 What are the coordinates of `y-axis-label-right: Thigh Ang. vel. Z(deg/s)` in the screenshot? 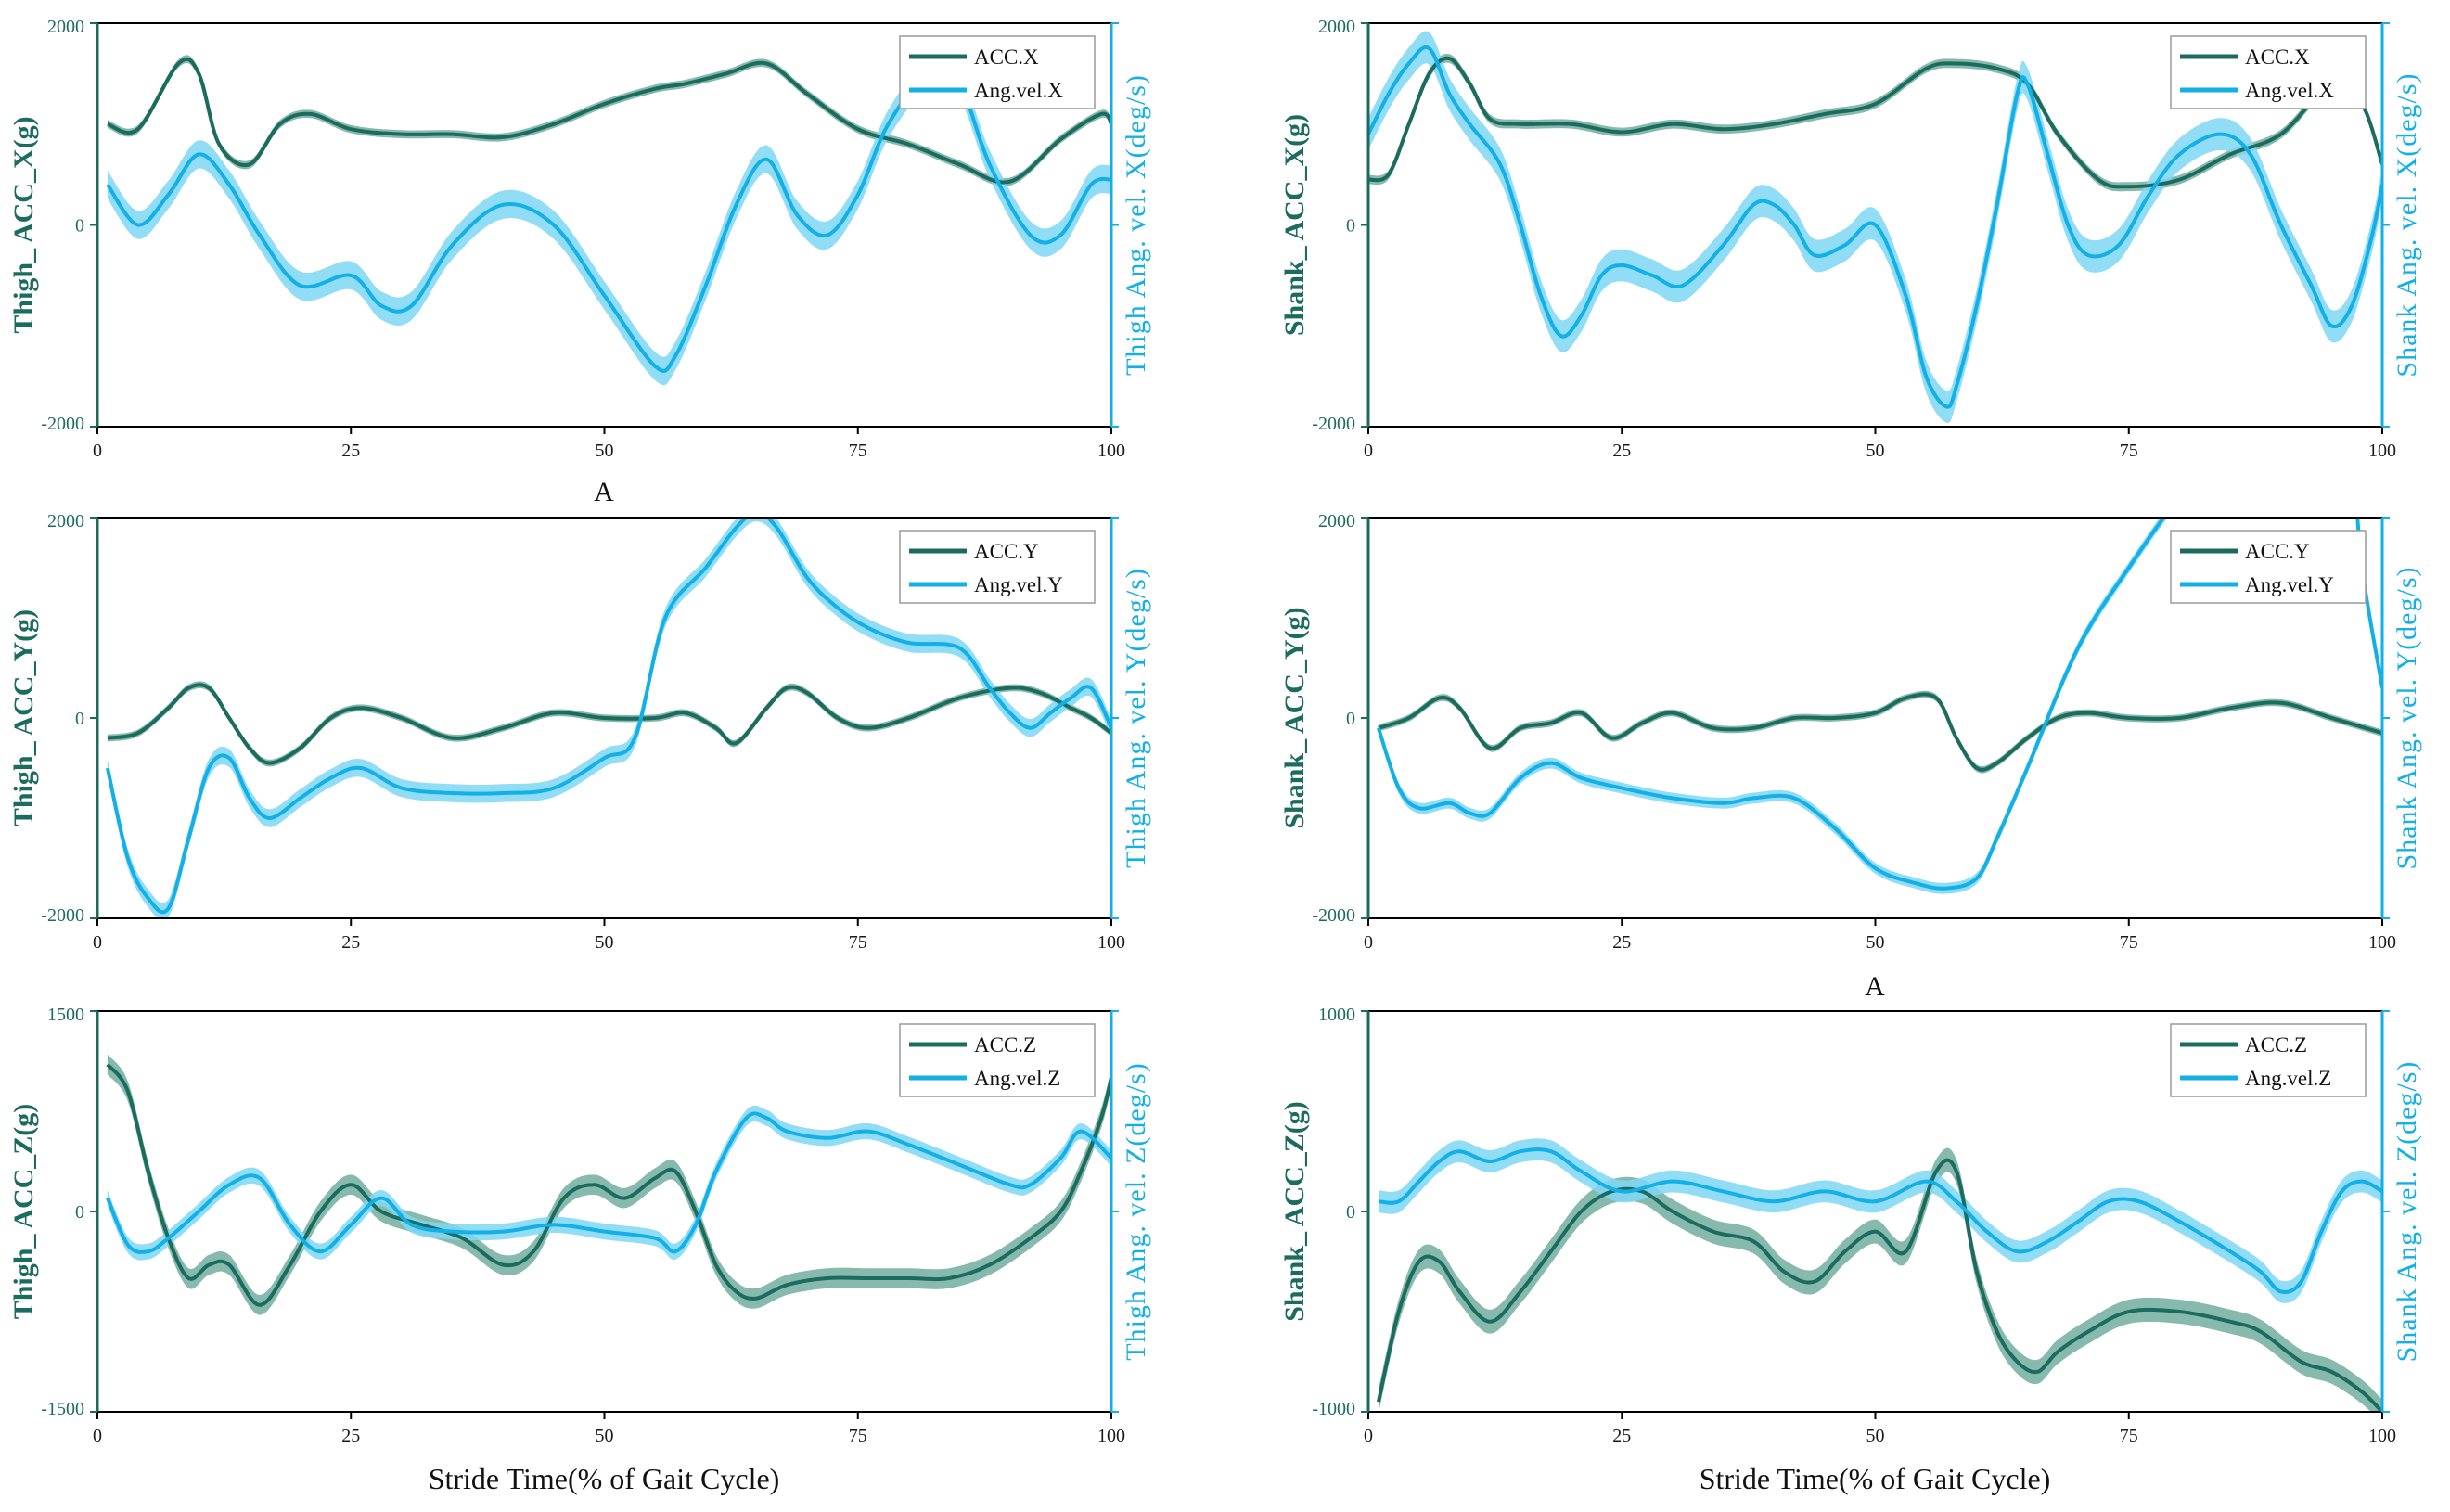 It's located at (1136, 1211).